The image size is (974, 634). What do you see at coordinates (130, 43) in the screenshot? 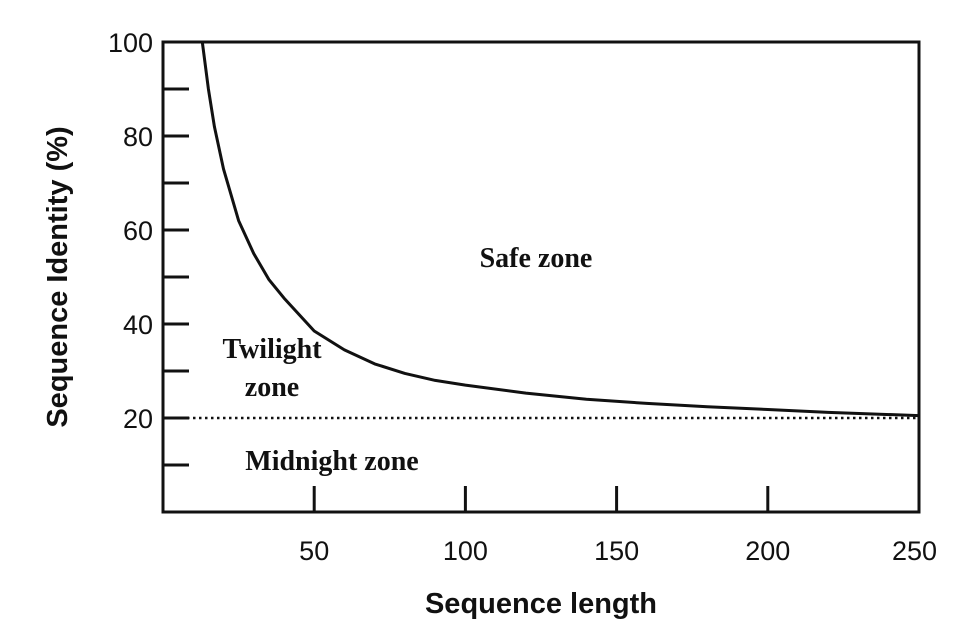
I see `y-tick-label: 100` at bounding box center [130, 43].